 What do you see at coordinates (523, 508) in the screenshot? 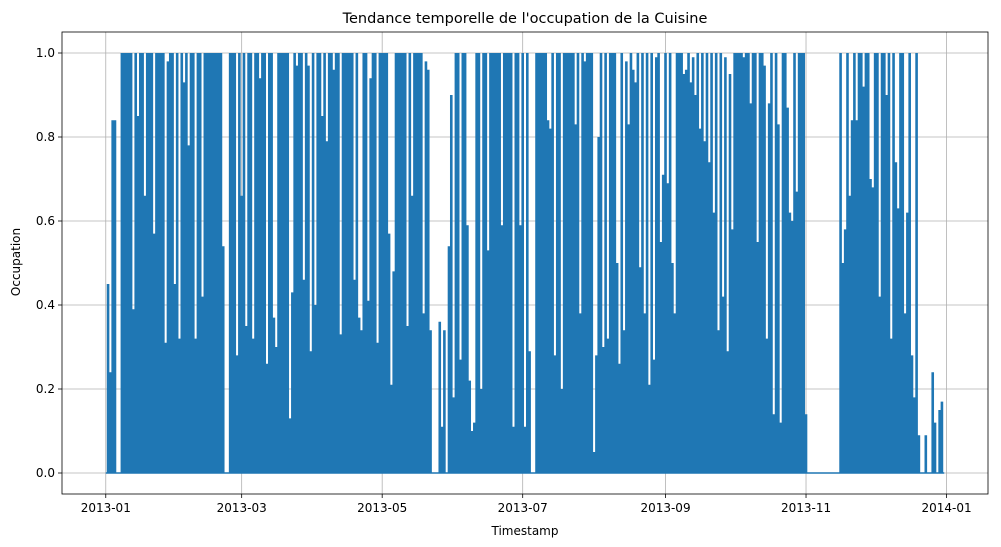
I see `x-tick-label: 2013-07` at bounding box center [523, 508].